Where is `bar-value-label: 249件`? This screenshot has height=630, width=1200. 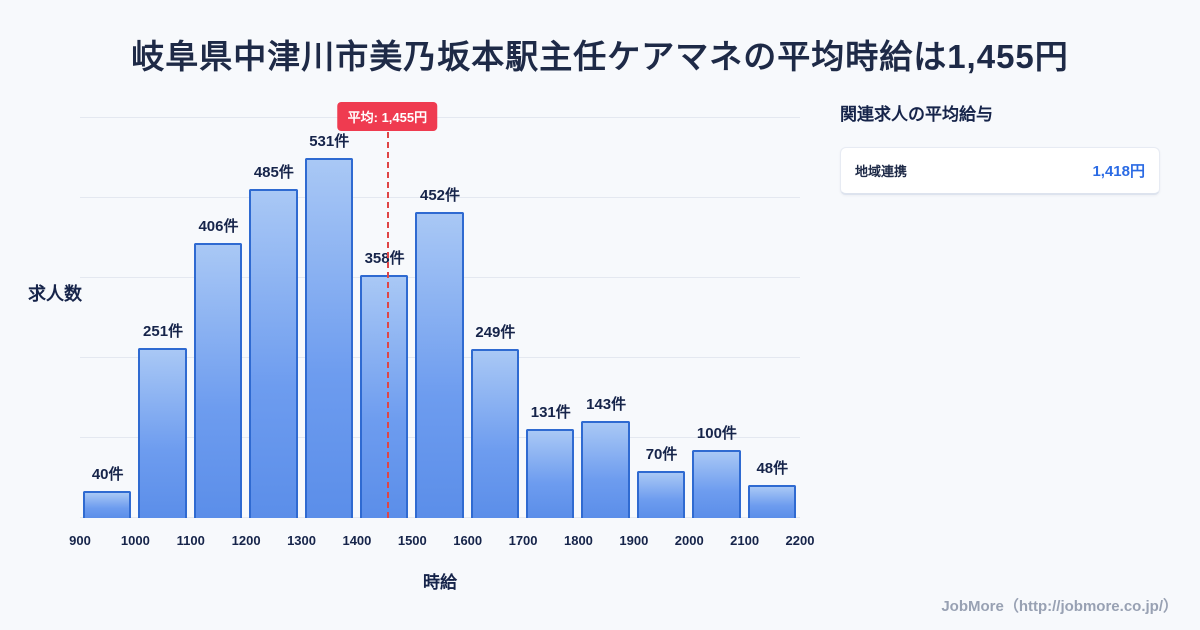 bar-value-label: 249件 is located at coordinates (495, 333).